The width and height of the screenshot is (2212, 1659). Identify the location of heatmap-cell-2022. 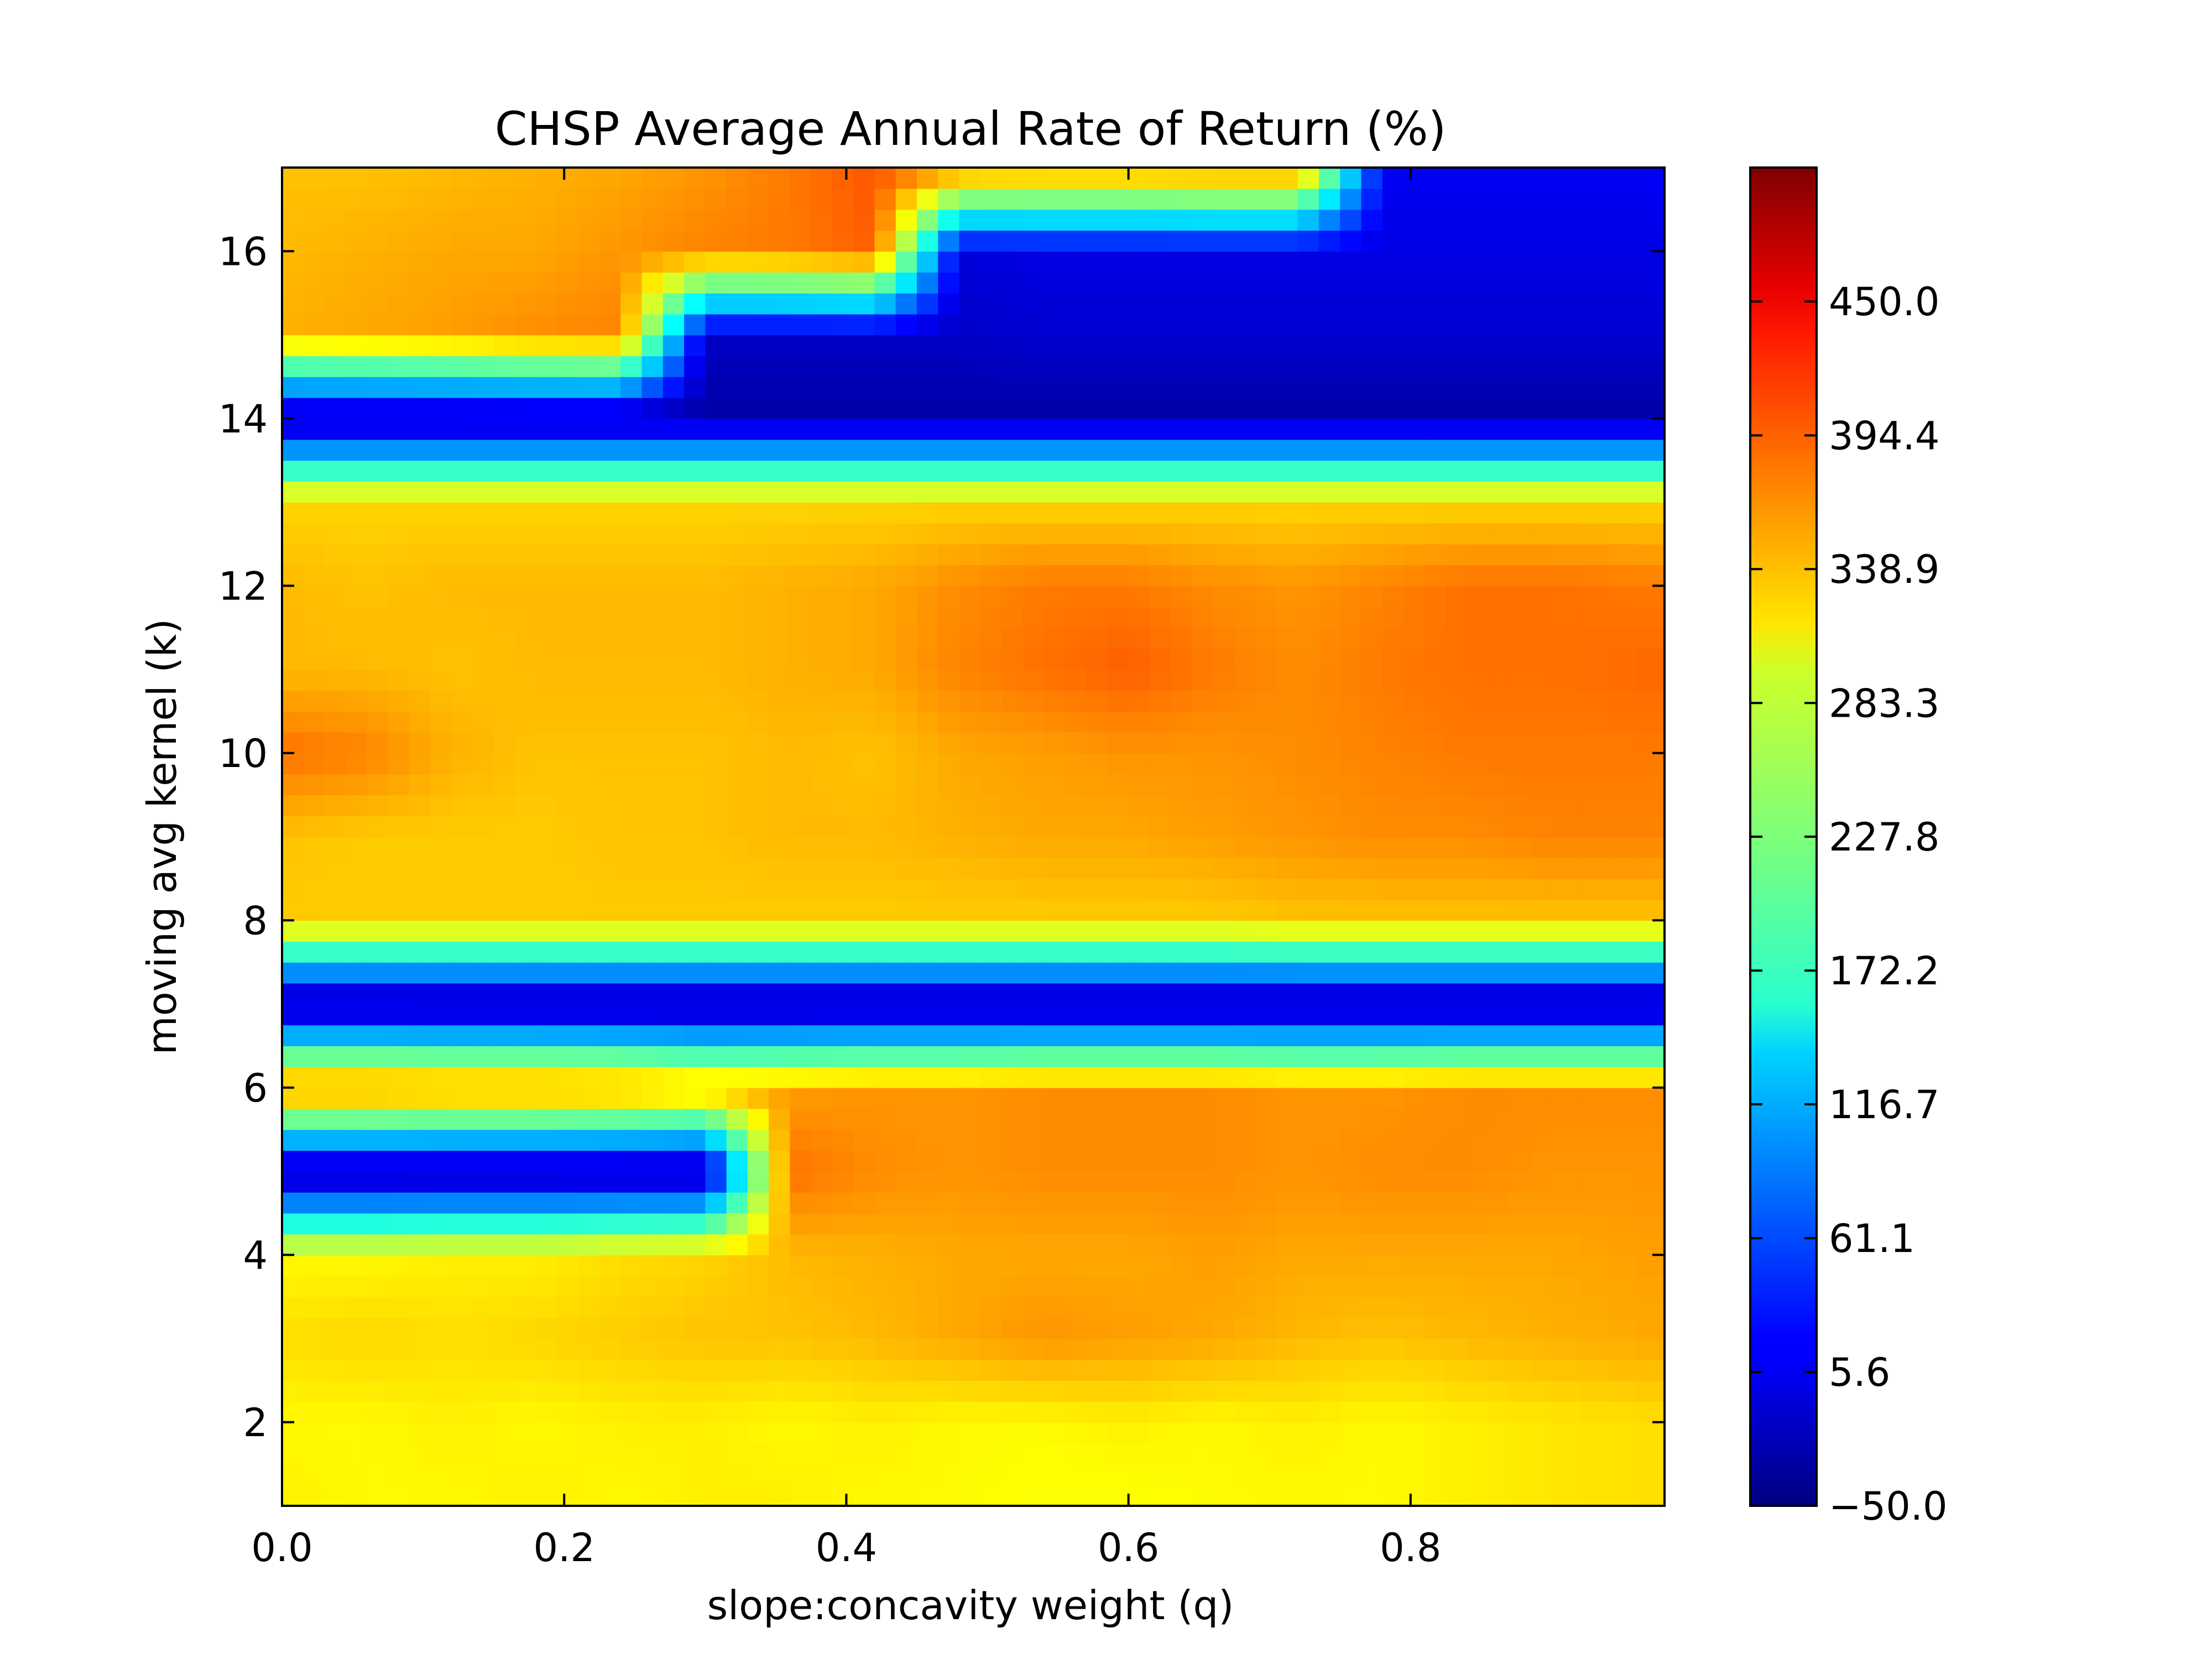
(1520, 889).